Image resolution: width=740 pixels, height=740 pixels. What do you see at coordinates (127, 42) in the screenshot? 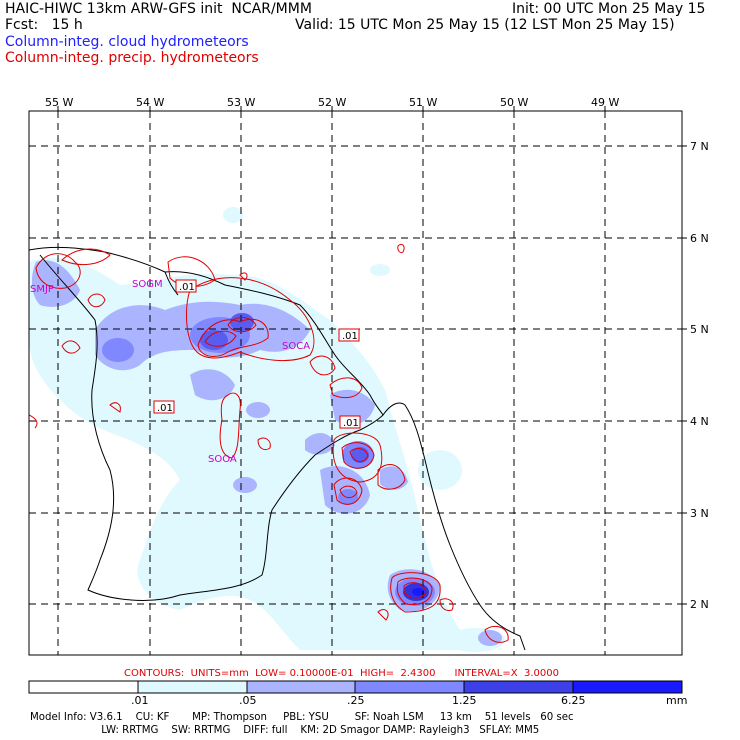
I see `field-label-cloud: Column-integ. cloud hydrometeors` at bounding box center [127, 42].